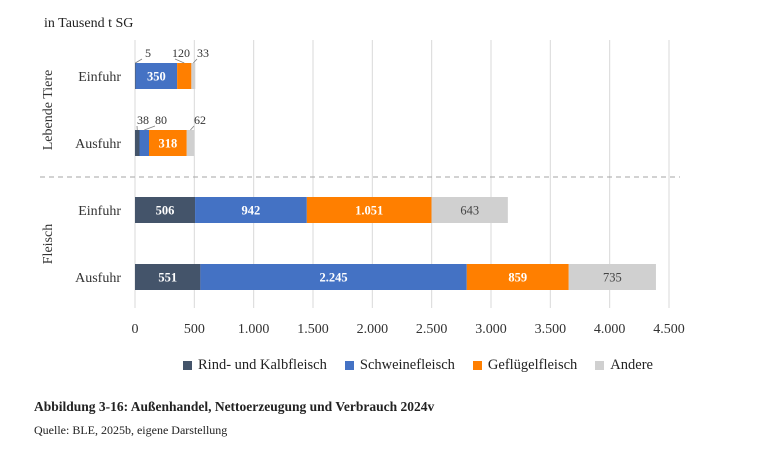 Image resolution: width=759 pixels, height=450 pixels. I want to click on data-label: 942, so click(251, 211).